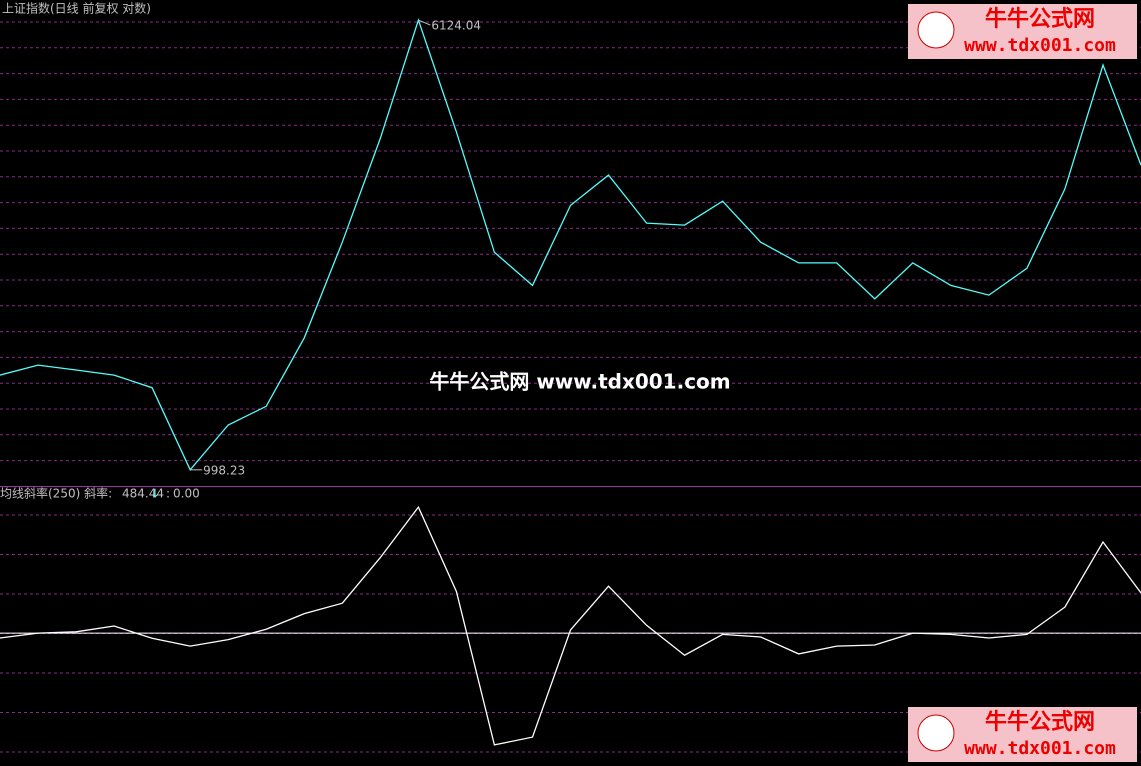  Describe the element at coordinates (424, 22) in the screenshot. I see `annotation-leader` at that location.